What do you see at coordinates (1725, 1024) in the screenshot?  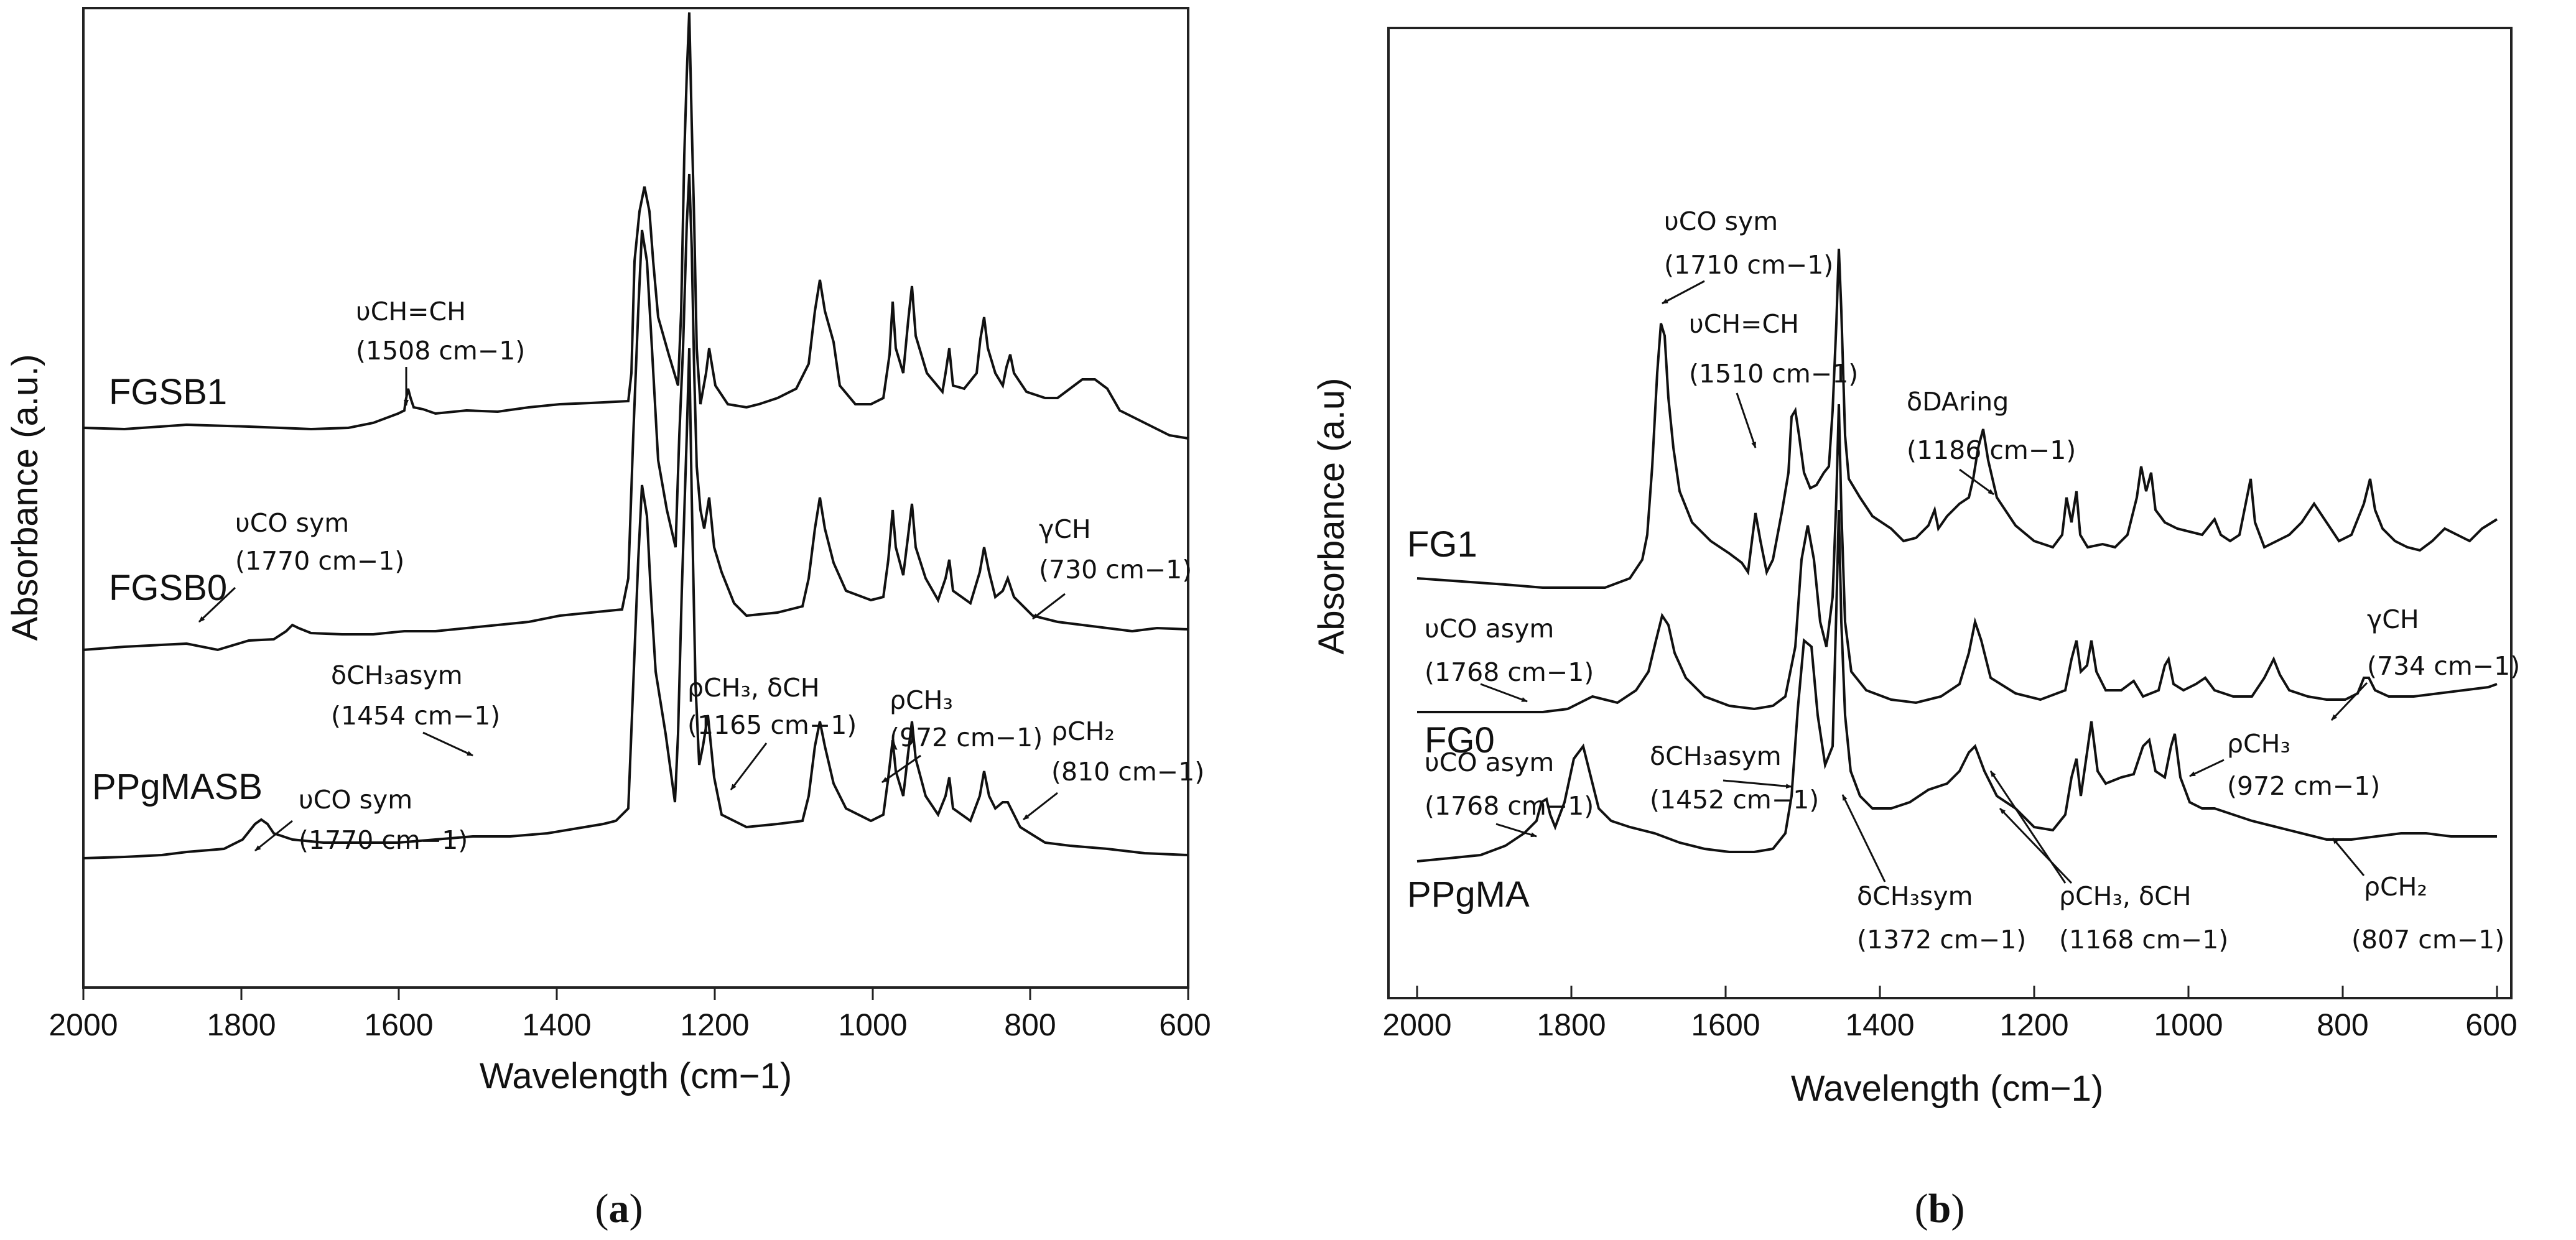 I see `x-tick-label: 1600` at bounding box center [1725, 1024].